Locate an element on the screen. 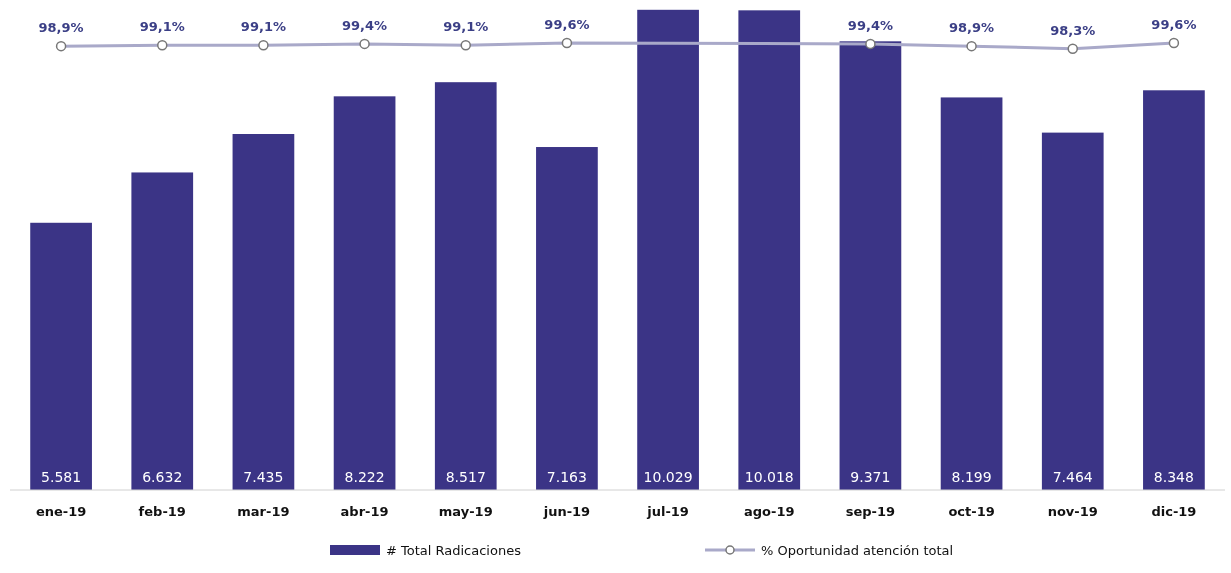 Image resolution: width=1231 pixels, height=573 pixels. data-label: 6.632 is located at coordinates (162, 477).